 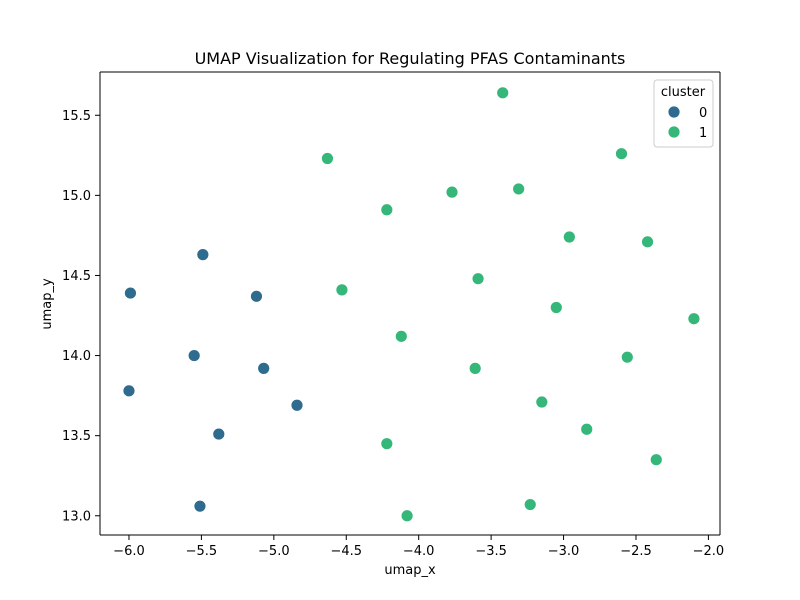 I want to click on x-axis-ticks: −6.0 −5.5 −5.0 −4.5 −4.0 −3.5 −3.0 −2.5 −2.0, so click(x=418, y=547).